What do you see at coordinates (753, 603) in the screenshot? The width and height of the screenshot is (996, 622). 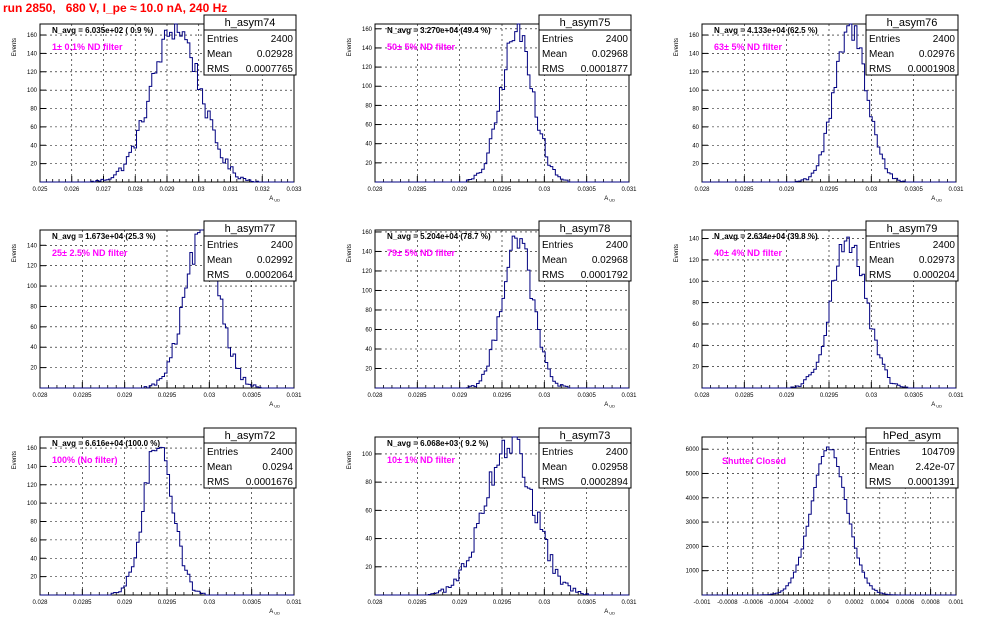 I see `x-tick-label: -0.0006` at bounding box center [753, 603].